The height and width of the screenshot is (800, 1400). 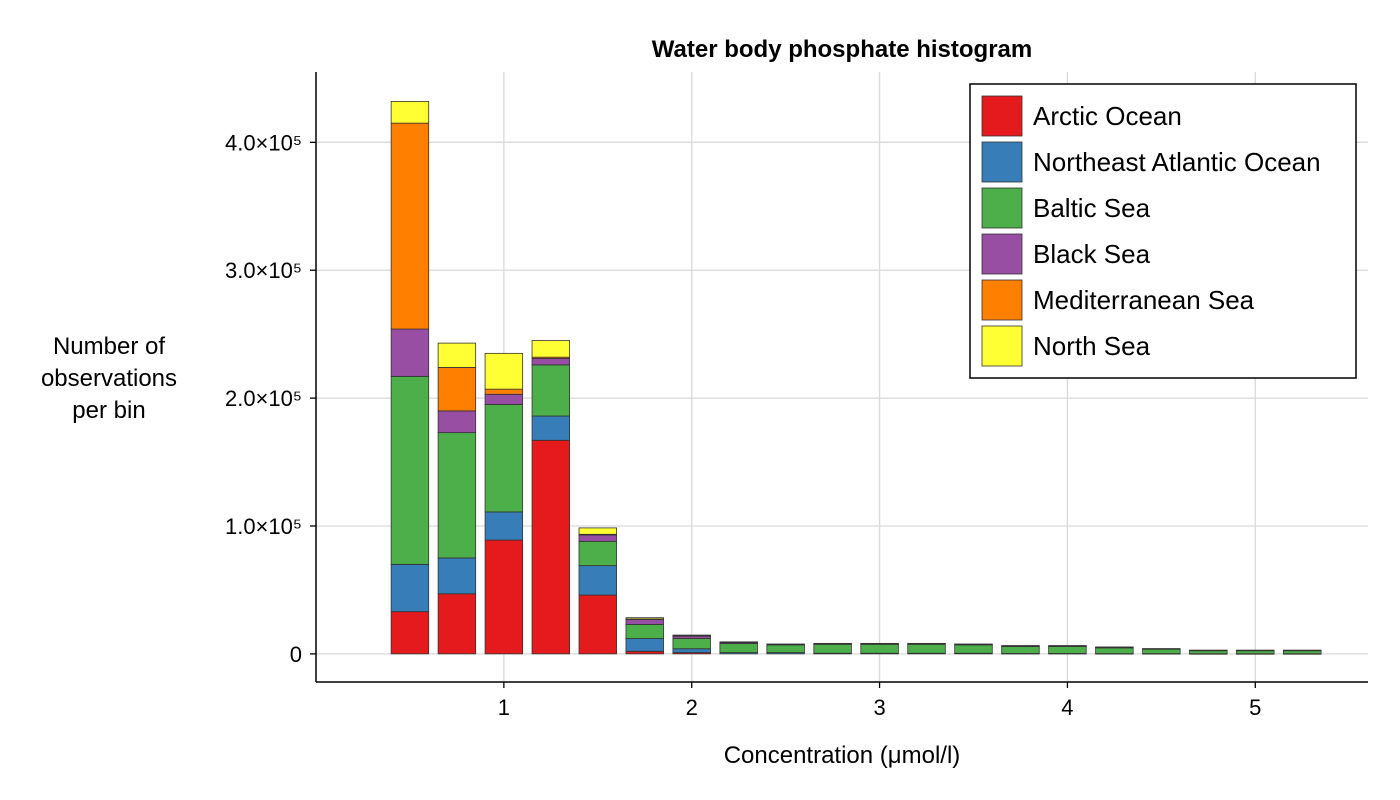 What do you see at coordinates (842, 755) in the screenshot?
I see `x-axis-label: Concentration (μmol/l)` at bounding box center [842, 755].